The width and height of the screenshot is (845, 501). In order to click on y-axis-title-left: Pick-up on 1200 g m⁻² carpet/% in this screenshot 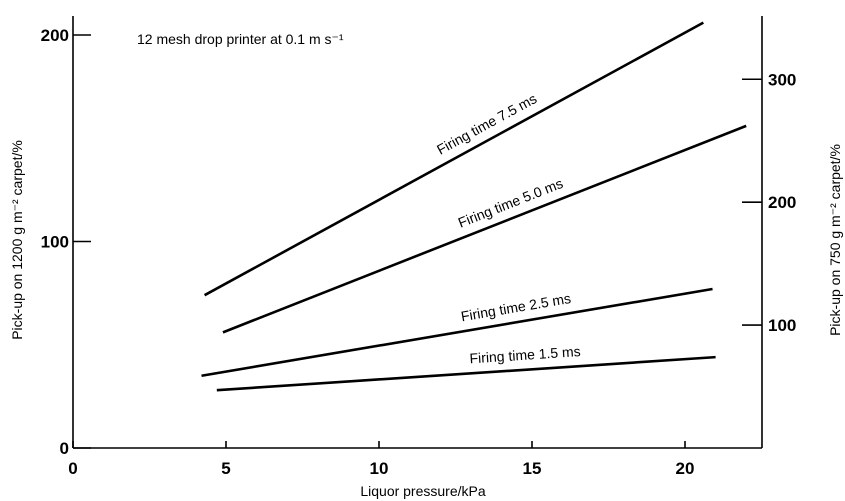, I will do `click(17, 240)`.